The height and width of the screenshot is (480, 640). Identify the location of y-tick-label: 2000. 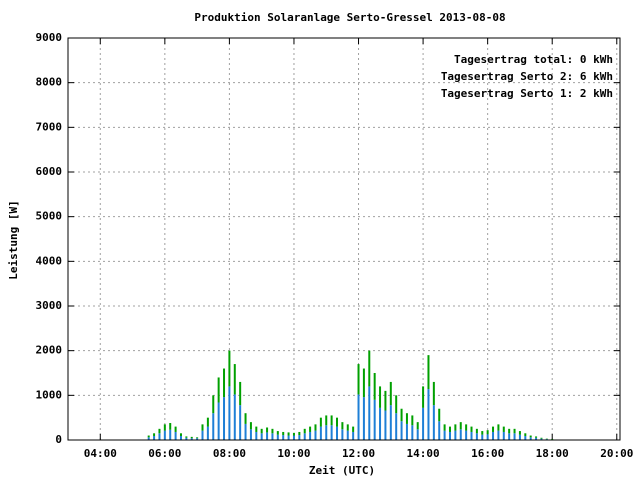
(49, 350).